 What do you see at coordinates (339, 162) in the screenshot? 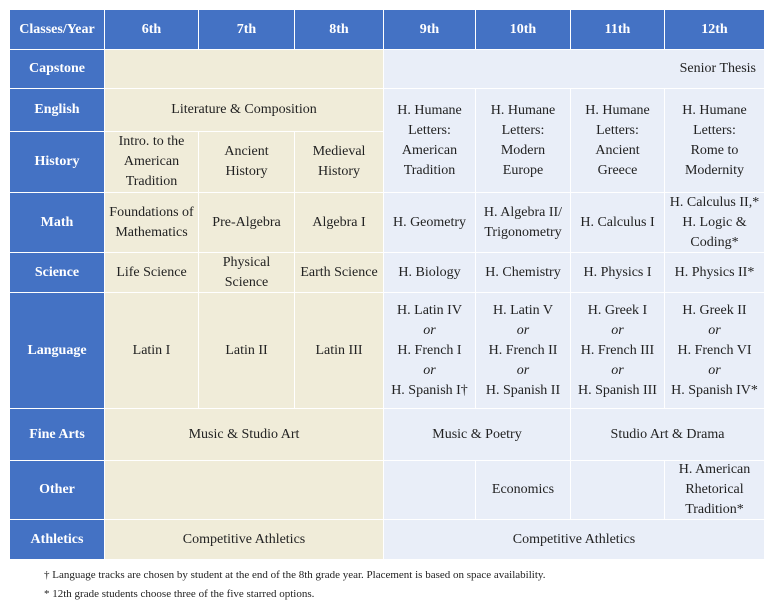
I see `history-8th: Medieval History` at bounding box center [339, 162].